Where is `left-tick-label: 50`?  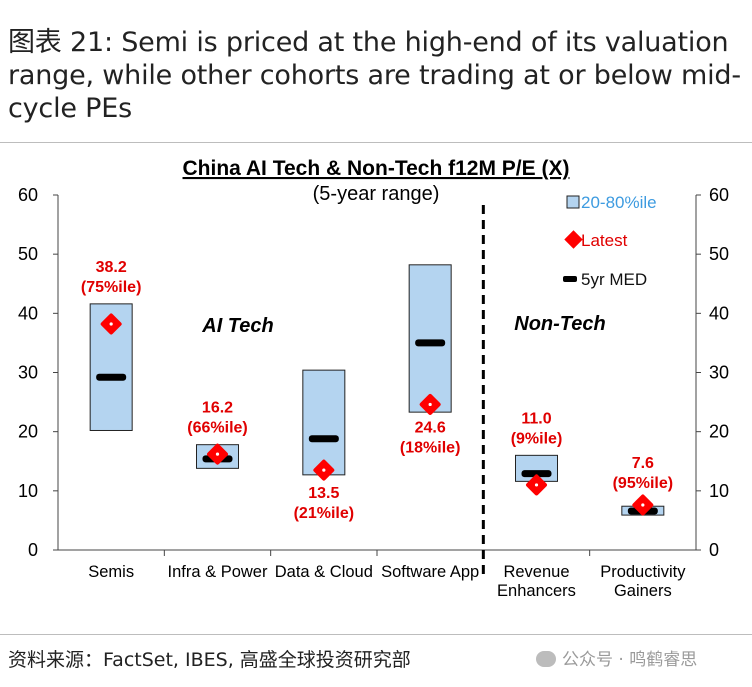 left-tick-label: 50 is located at coordinates (28, 254).